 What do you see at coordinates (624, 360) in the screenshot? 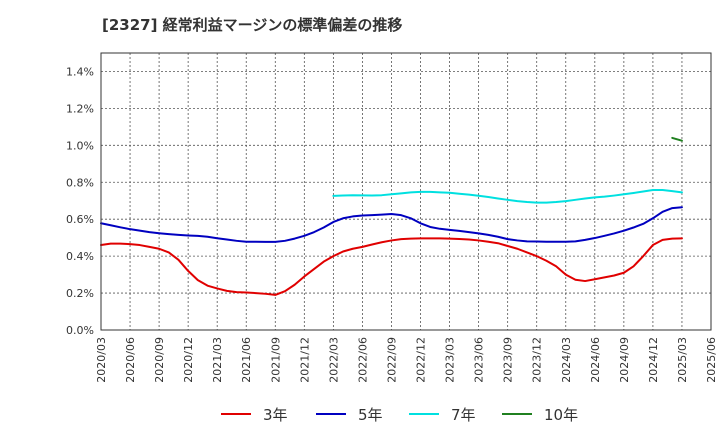
I see `x-tick-label: 2024/09` at bounding box center [624, 360].